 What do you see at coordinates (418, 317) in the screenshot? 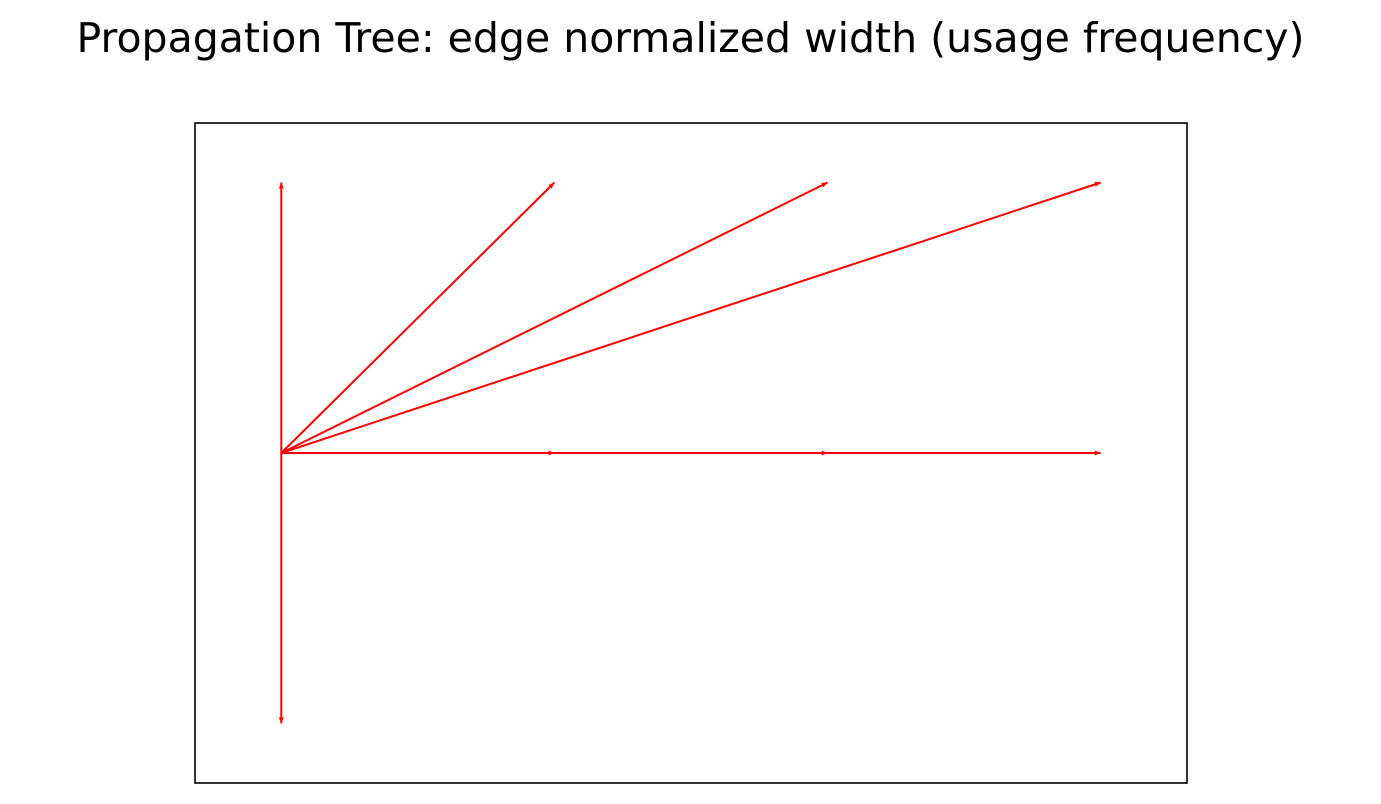
I see `edge-root-a1` at bounding box center [418, 317].